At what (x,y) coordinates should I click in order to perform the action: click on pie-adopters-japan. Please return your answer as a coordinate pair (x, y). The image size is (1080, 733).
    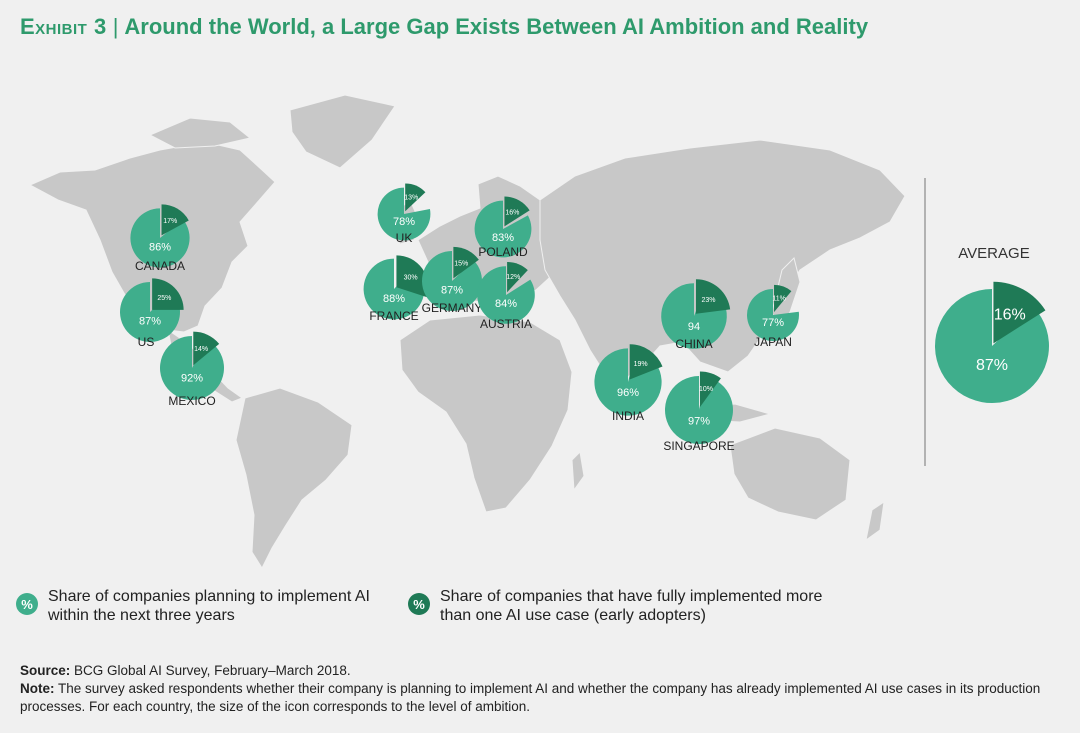
    Looking at the image, I should click on (783, 298).